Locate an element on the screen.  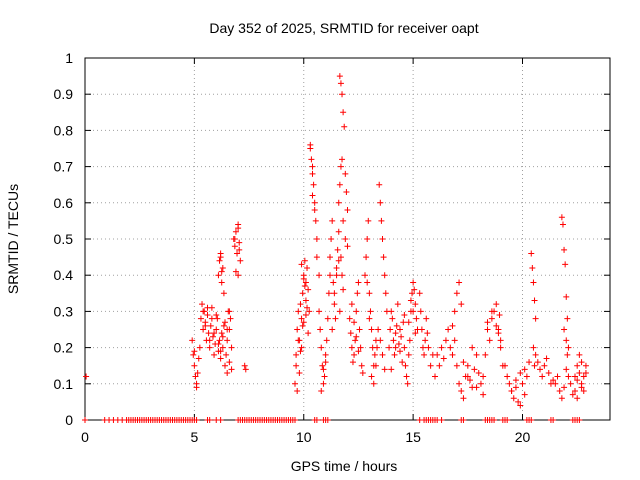
y-tick-label: 0.9 is located at coordinates (64, 94).